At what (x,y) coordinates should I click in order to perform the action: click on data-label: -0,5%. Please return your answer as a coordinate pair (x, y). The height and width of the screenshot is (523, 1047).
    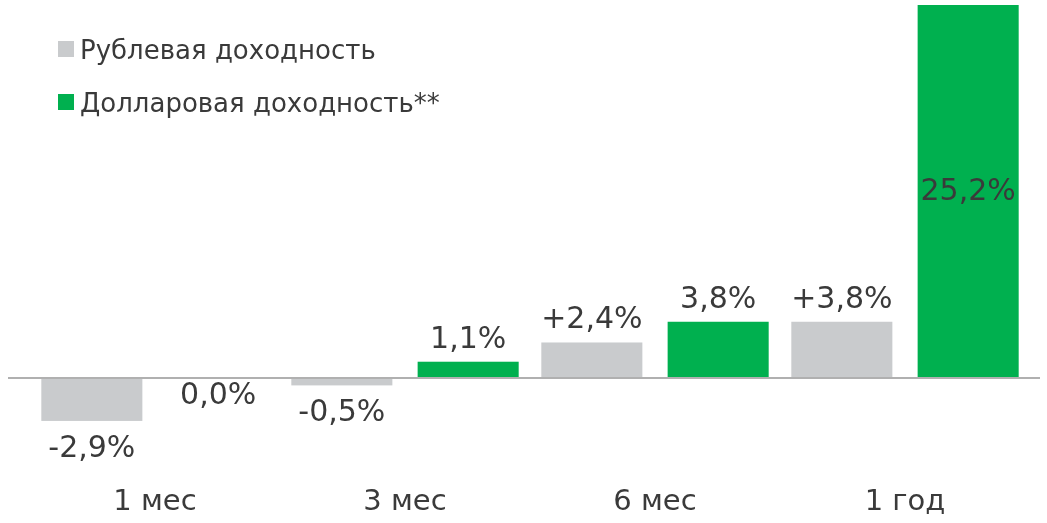
    Looking at the image, I should click on (342, 411).